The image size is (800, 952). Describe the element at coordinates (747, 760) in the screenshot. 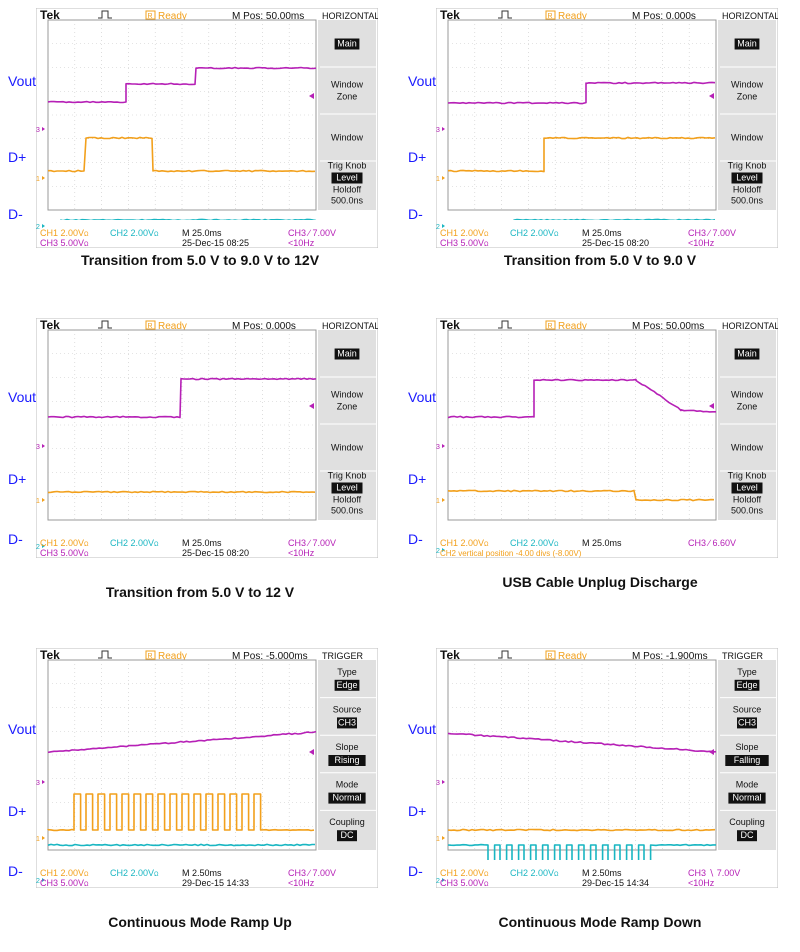

I see `menu-selected-value: Falling` at that location.